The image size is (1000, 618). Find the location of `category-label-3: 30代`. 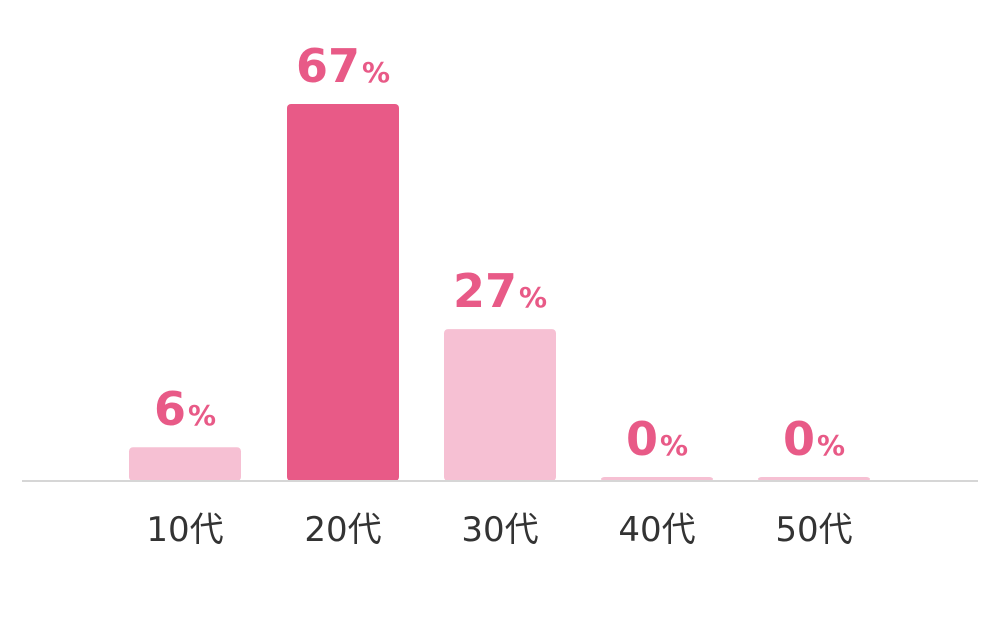

category-label-3: 30代 is located at coordinates (499, 530).